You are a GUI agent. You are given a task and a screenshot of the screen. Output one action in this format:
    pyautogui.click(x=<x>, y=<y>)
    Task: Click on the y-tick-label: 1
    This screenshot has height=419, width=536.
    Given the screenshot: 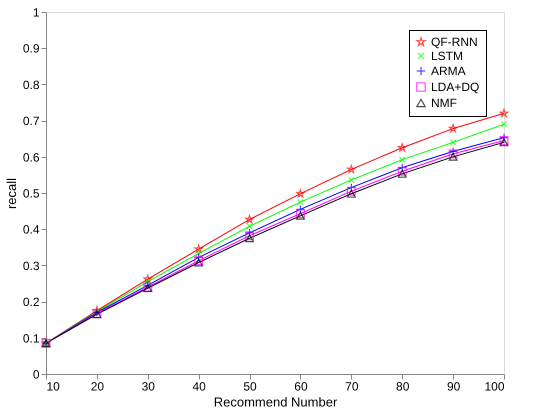 What is the action you would take?
    pyautogui.click(x=36, y=13)
    